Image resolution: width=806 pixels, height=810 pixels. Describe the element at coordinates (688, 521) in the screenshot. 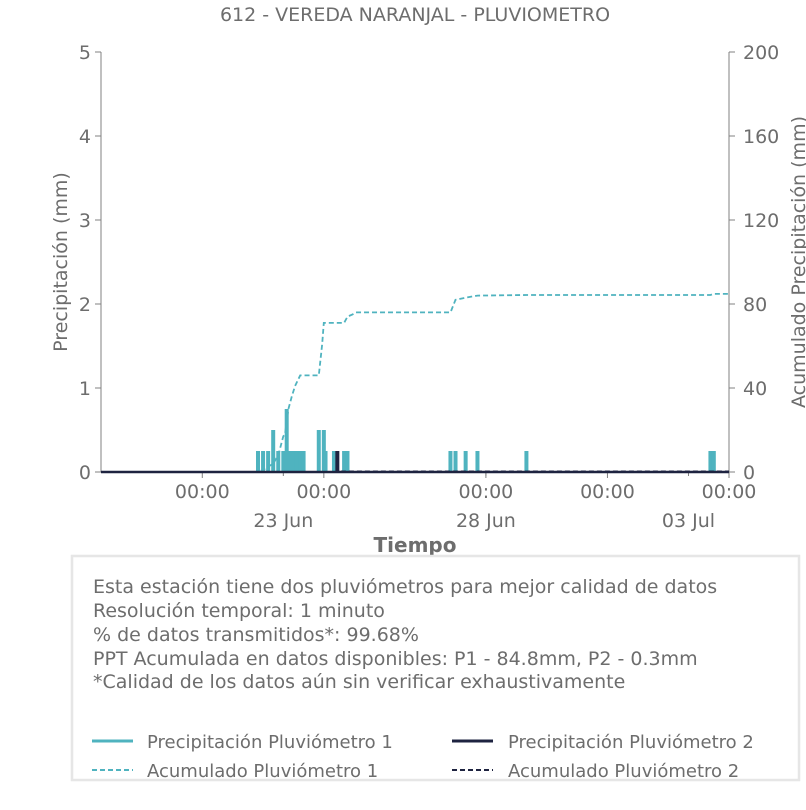

I see `x-date-label: 03 Jul` at that location.